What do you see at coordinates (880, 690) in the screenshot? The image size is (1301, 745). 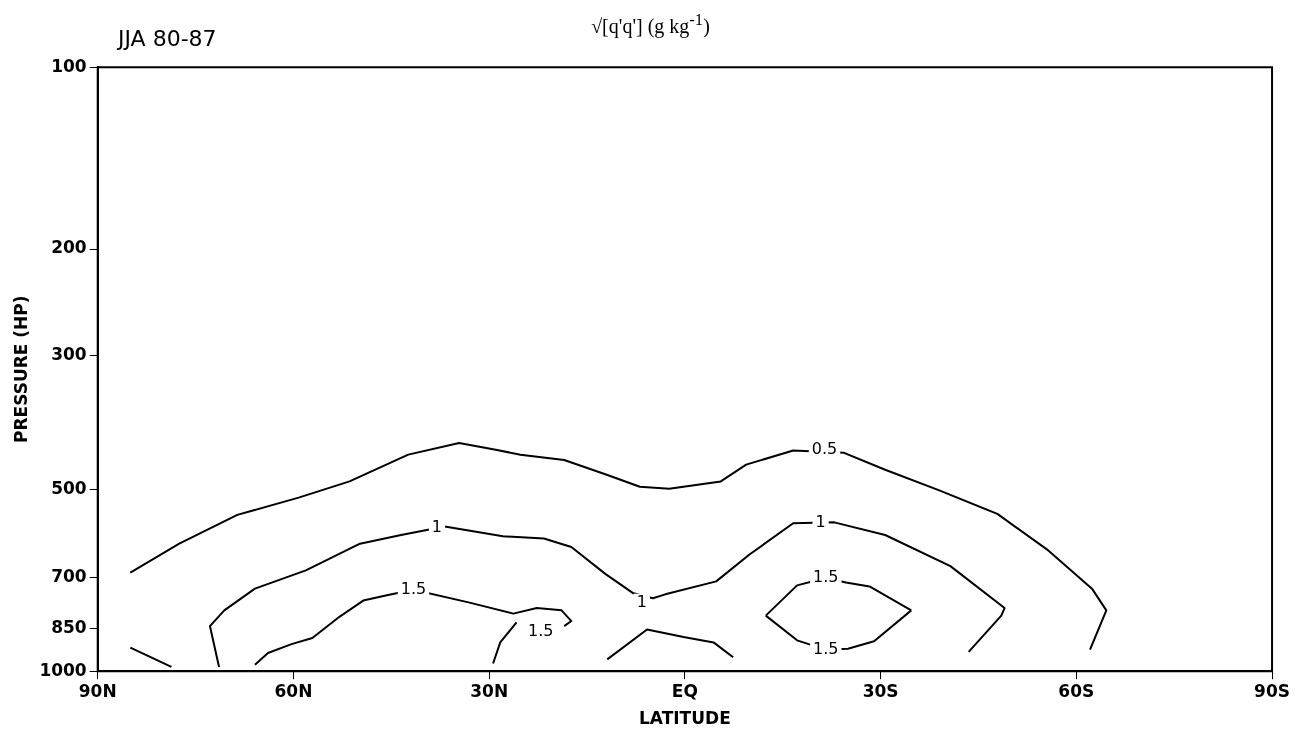 I see `x-tick-label: 30S` at bounding box center [880, 690].